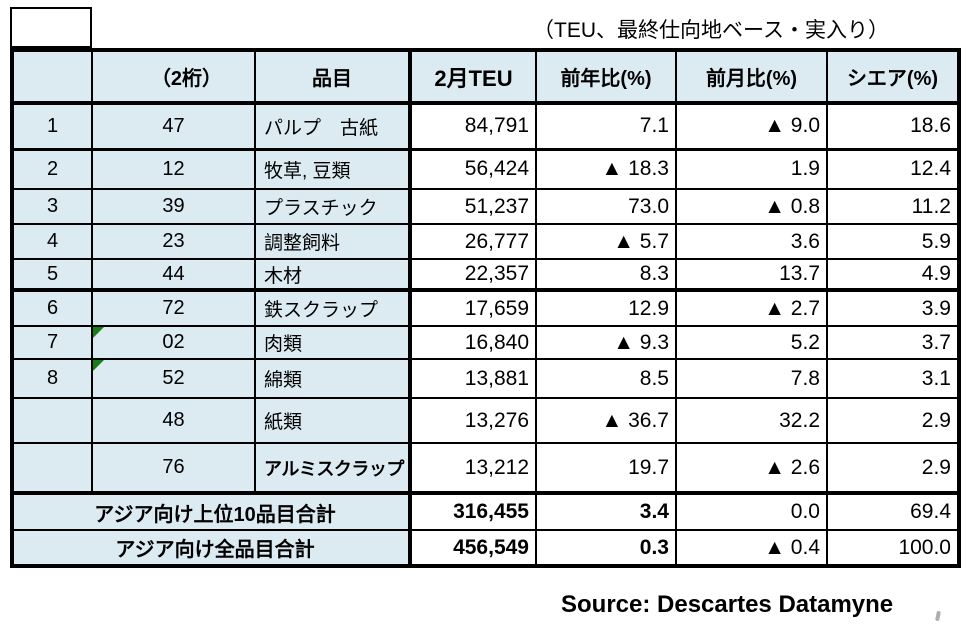 The width and height of the screenshot is (966, 632). I want to click on table-row: 8 52 綿類 13,881 8.5 7.8 3.1, so click(485, 378).